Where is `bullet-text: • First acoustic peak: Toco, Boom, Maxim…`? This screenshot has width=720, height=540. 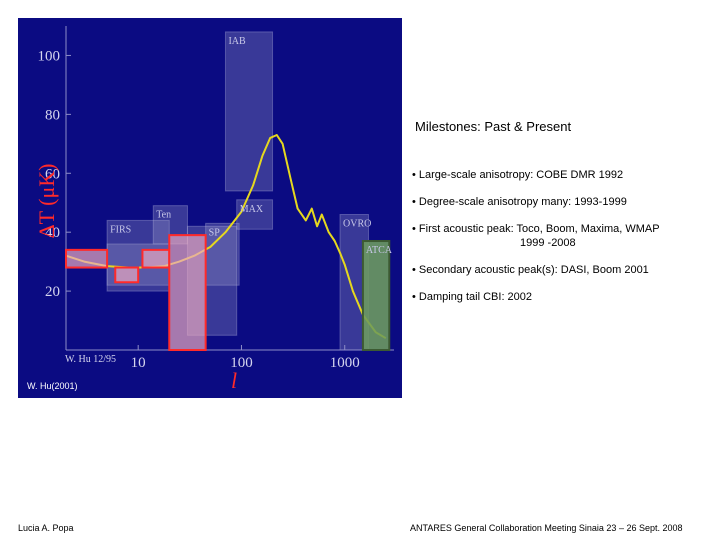
bullet-text: • First acoustic peak: Toco, Boom, Maxim… is located at coordinates (536, 229).